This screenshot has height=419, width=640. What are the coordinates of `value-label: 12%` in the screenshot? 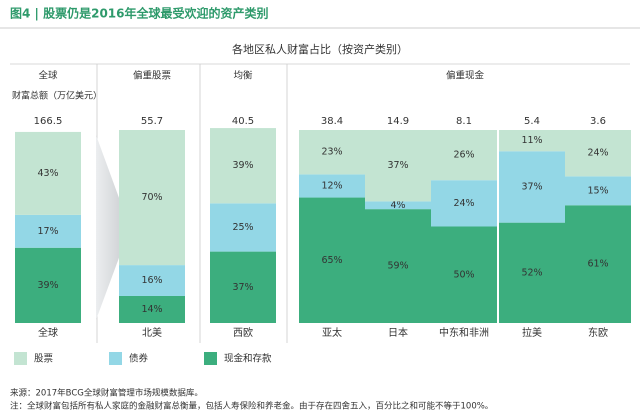 It's located at (331, 185).